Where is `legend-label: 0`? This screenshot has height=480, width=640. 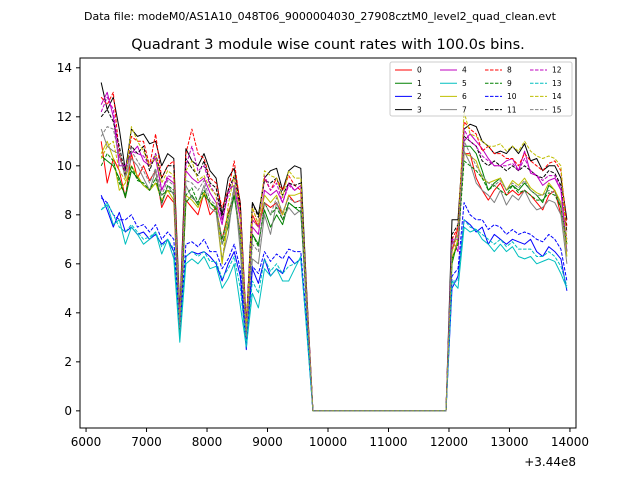
legend-label: 0 is located at coordinates (419, 70).